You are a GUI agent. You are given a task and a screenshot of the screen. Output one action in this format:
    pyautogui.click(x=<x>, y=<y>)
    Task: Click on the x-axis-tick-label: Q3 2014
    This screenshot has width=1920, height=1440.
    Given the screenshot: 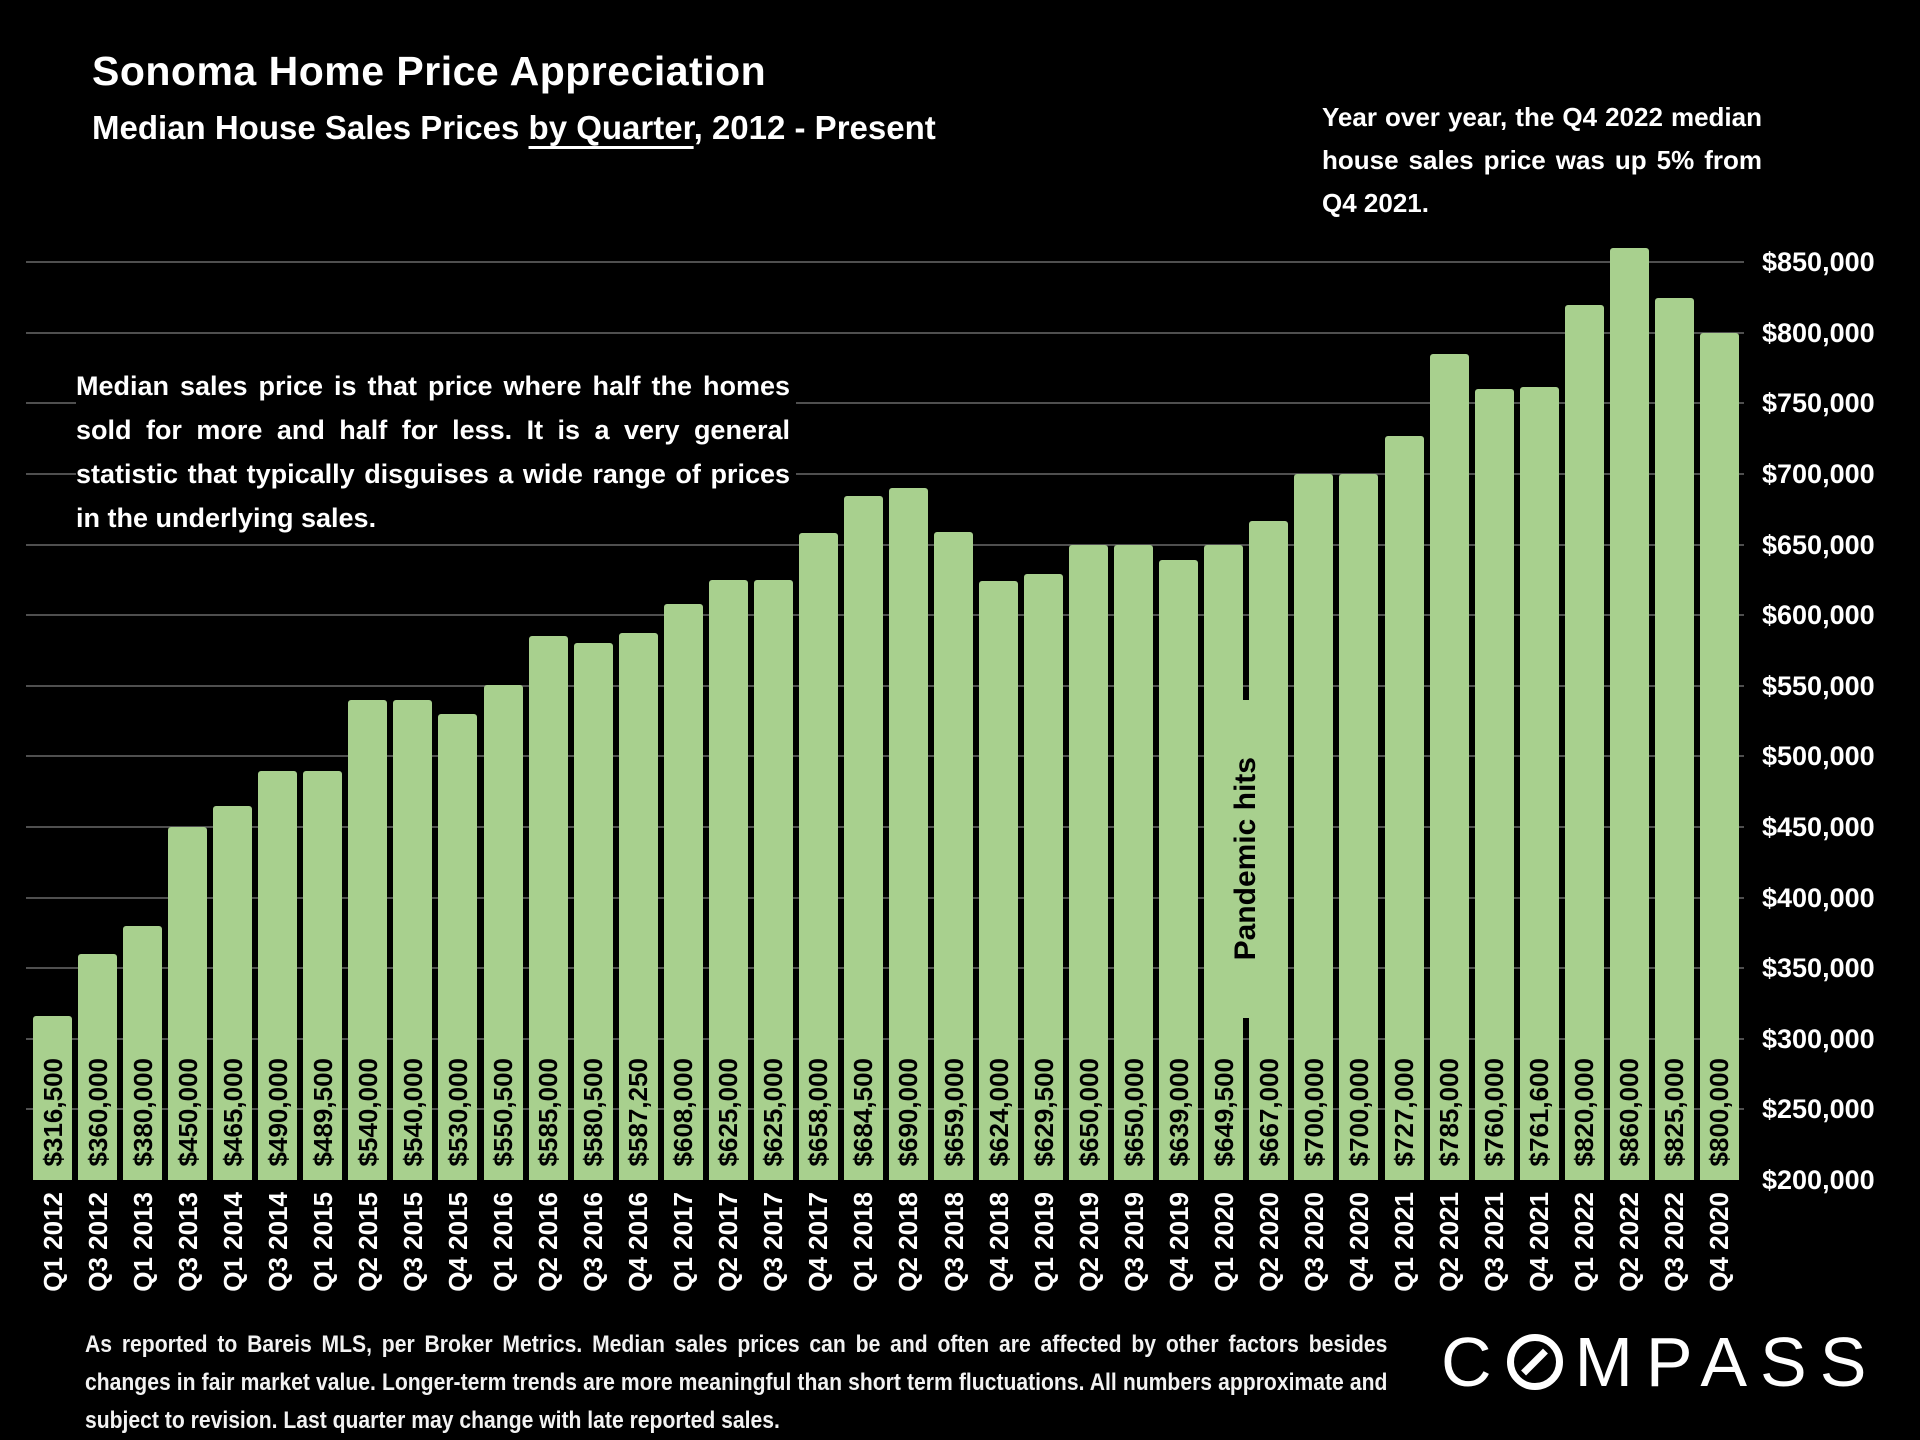 What is the action you would take?
    pyautogui.click(x=277, y=1242)
    